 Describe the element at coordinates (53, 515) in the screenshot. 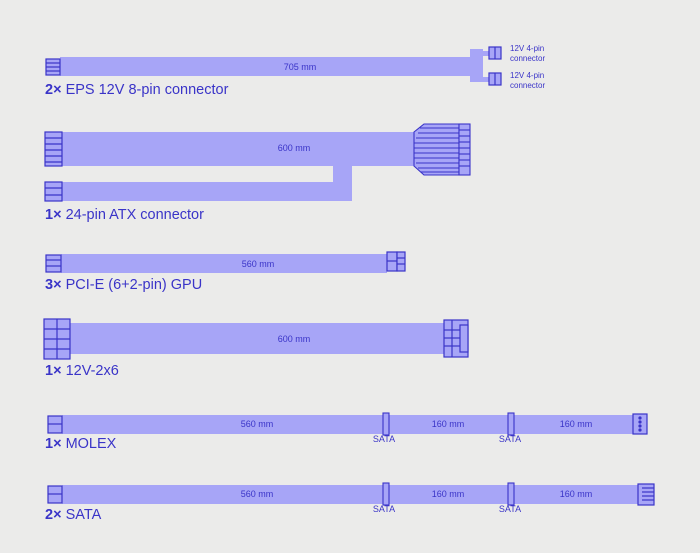

I see `sata-quantity: 2×` at that location.